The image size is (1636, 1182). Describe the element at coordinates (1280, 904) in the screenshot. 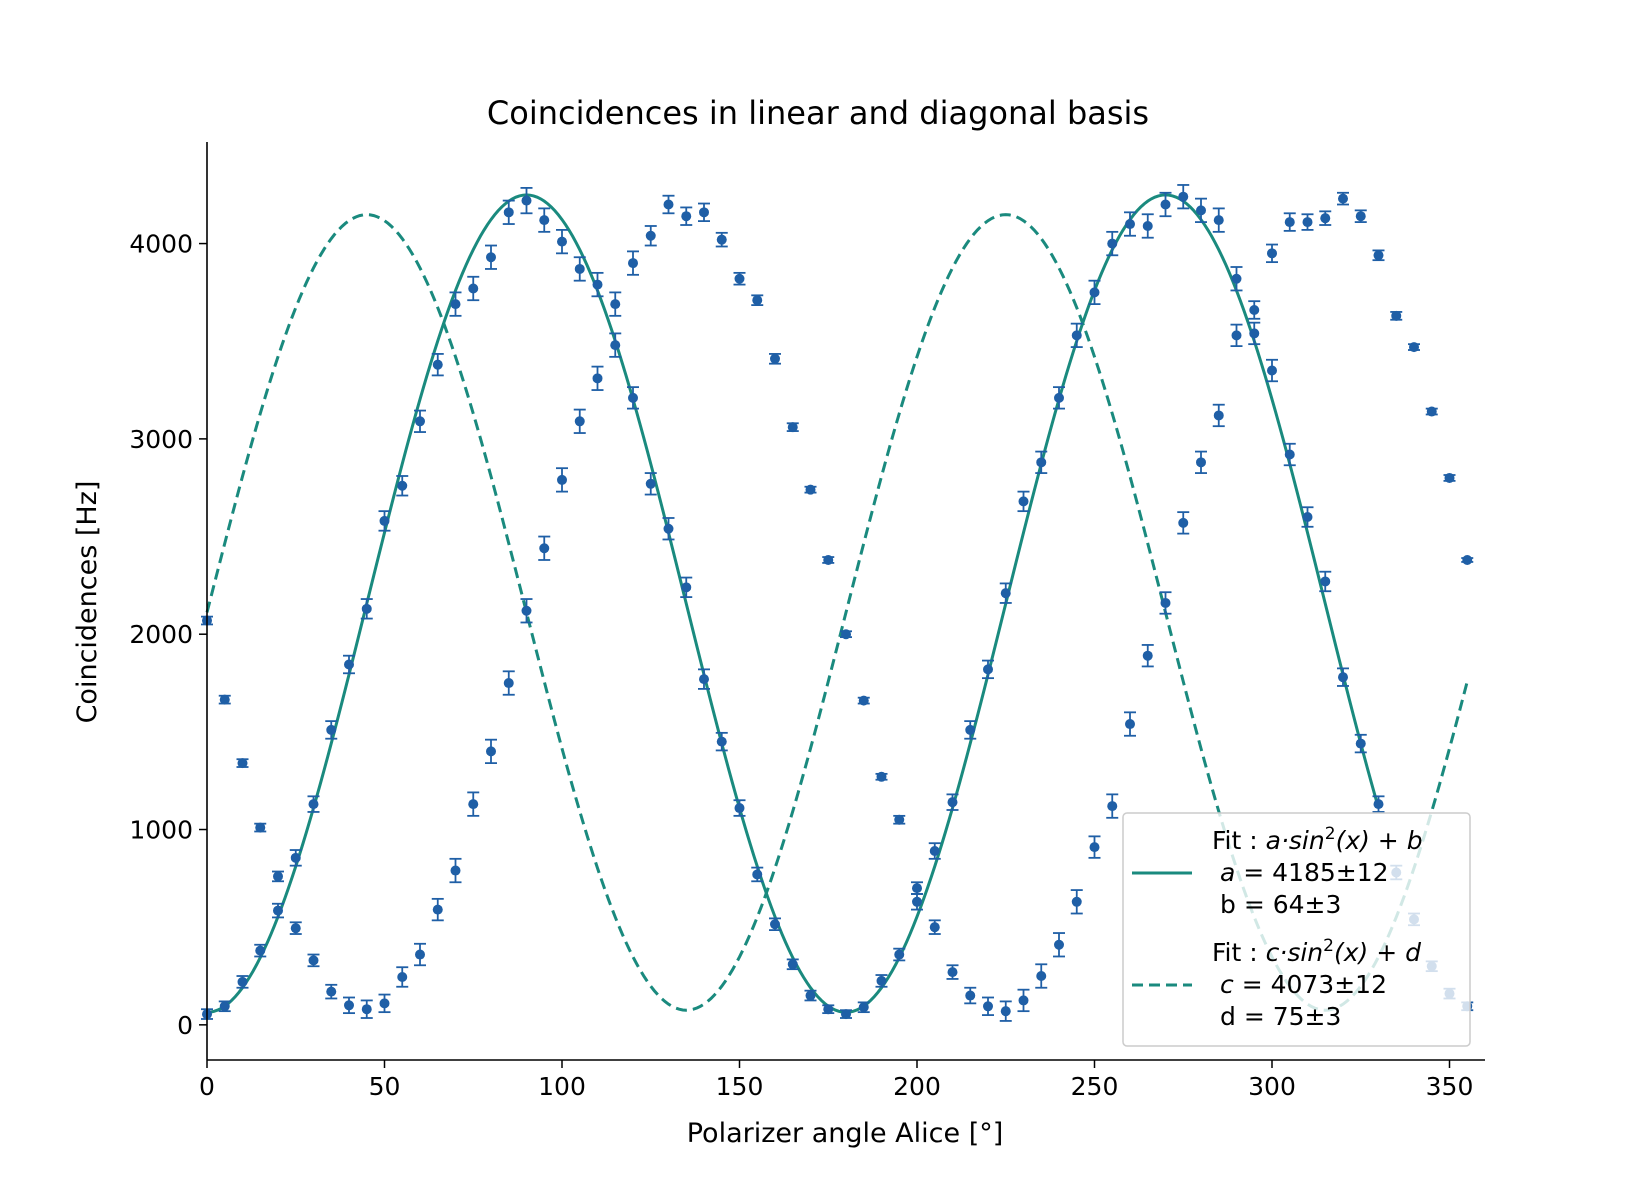

I see `legend-solid-param-b: b = 64±3` at that location.